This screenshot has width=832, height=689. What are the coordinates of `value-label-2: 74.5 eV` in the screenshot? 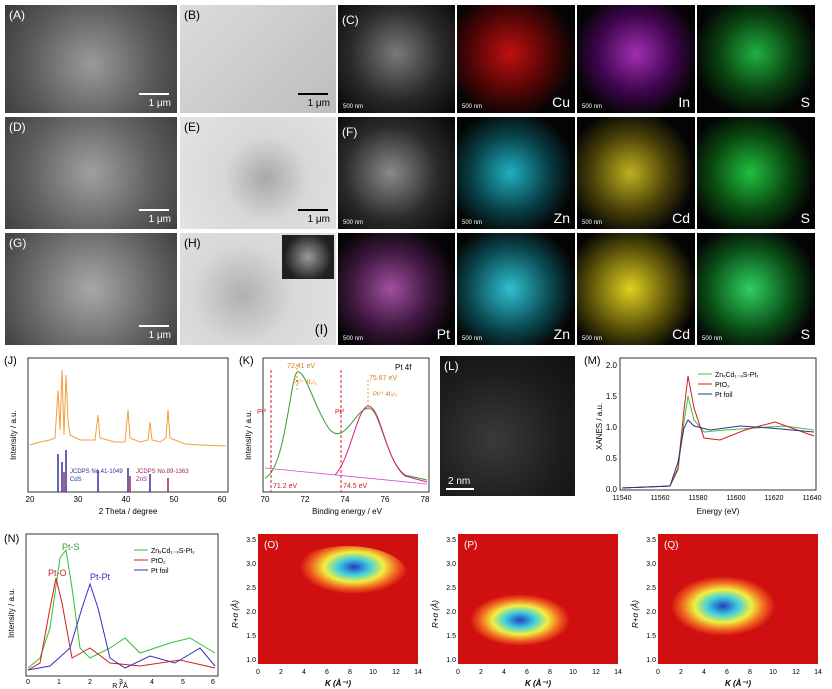 It's located at (355, 486).